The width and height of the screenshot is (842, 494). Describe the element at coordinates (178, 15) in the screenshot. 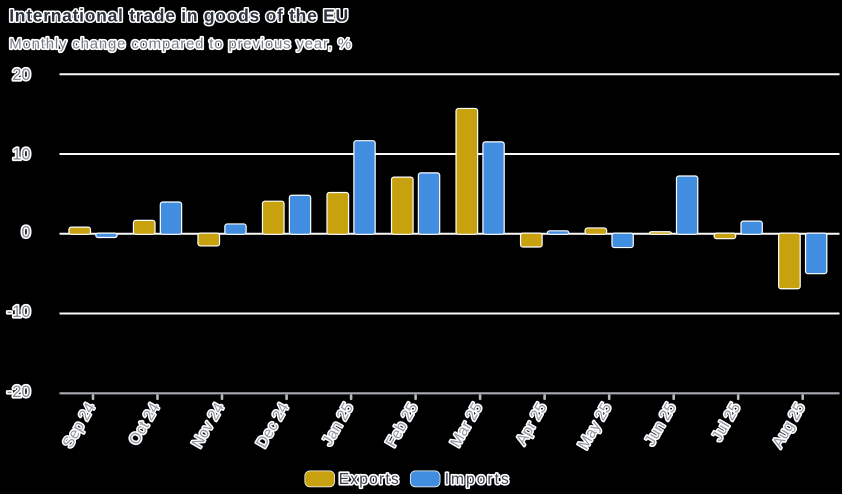

I see `svg-text:International trade in goods o: International trade in goods of the EU` at that location.